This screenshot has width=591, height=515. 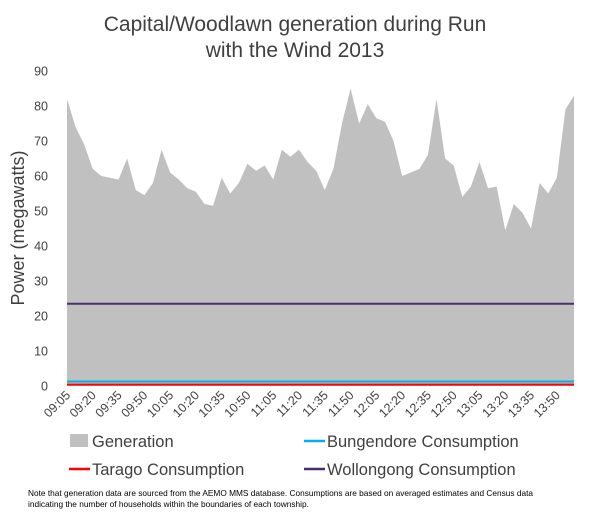 What do you see at coordinates (41, 212) in the screenshot?
I see `y-tick-label: 50` at bounding box center [41, 212].